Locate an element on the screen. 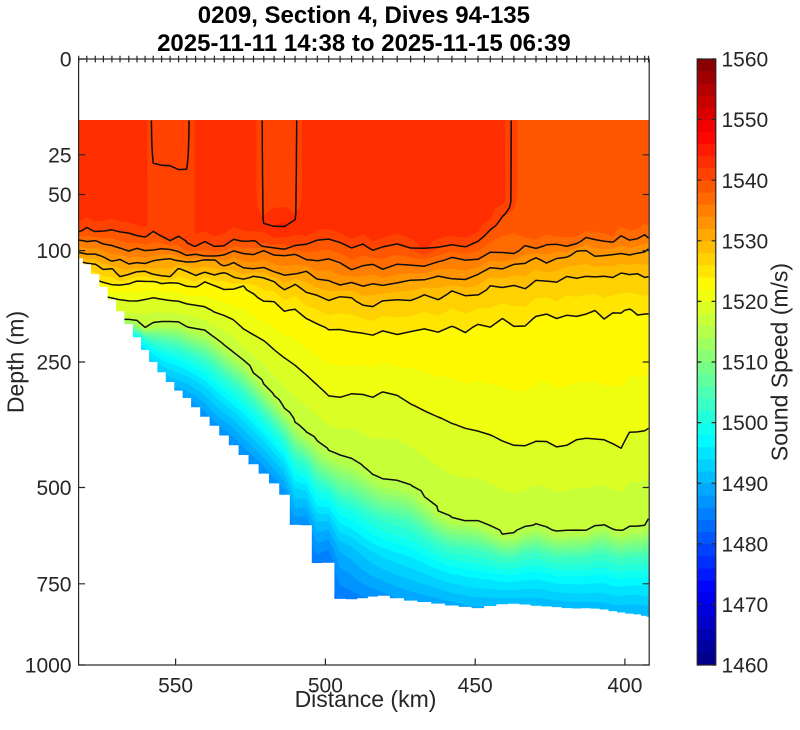 Image resolution: width=800 pixels, height=730 pixels. svg-text: 1480 is located at coordinates (745, 544).